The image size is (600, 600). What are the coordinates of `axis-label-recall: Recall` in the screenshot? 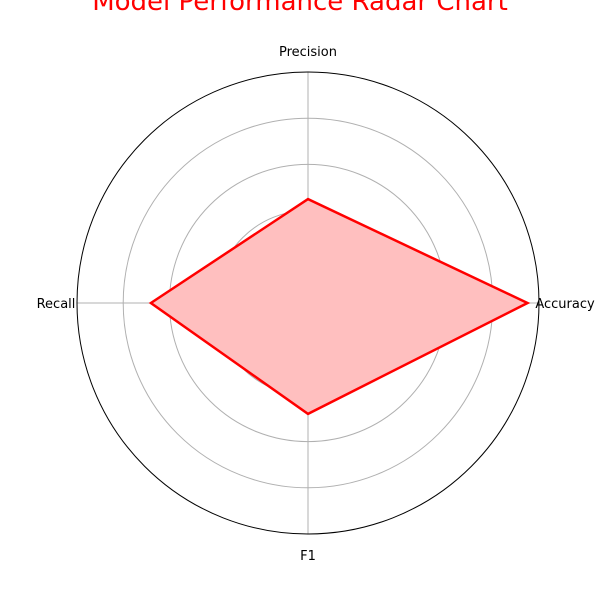 It's located at (56, 304).